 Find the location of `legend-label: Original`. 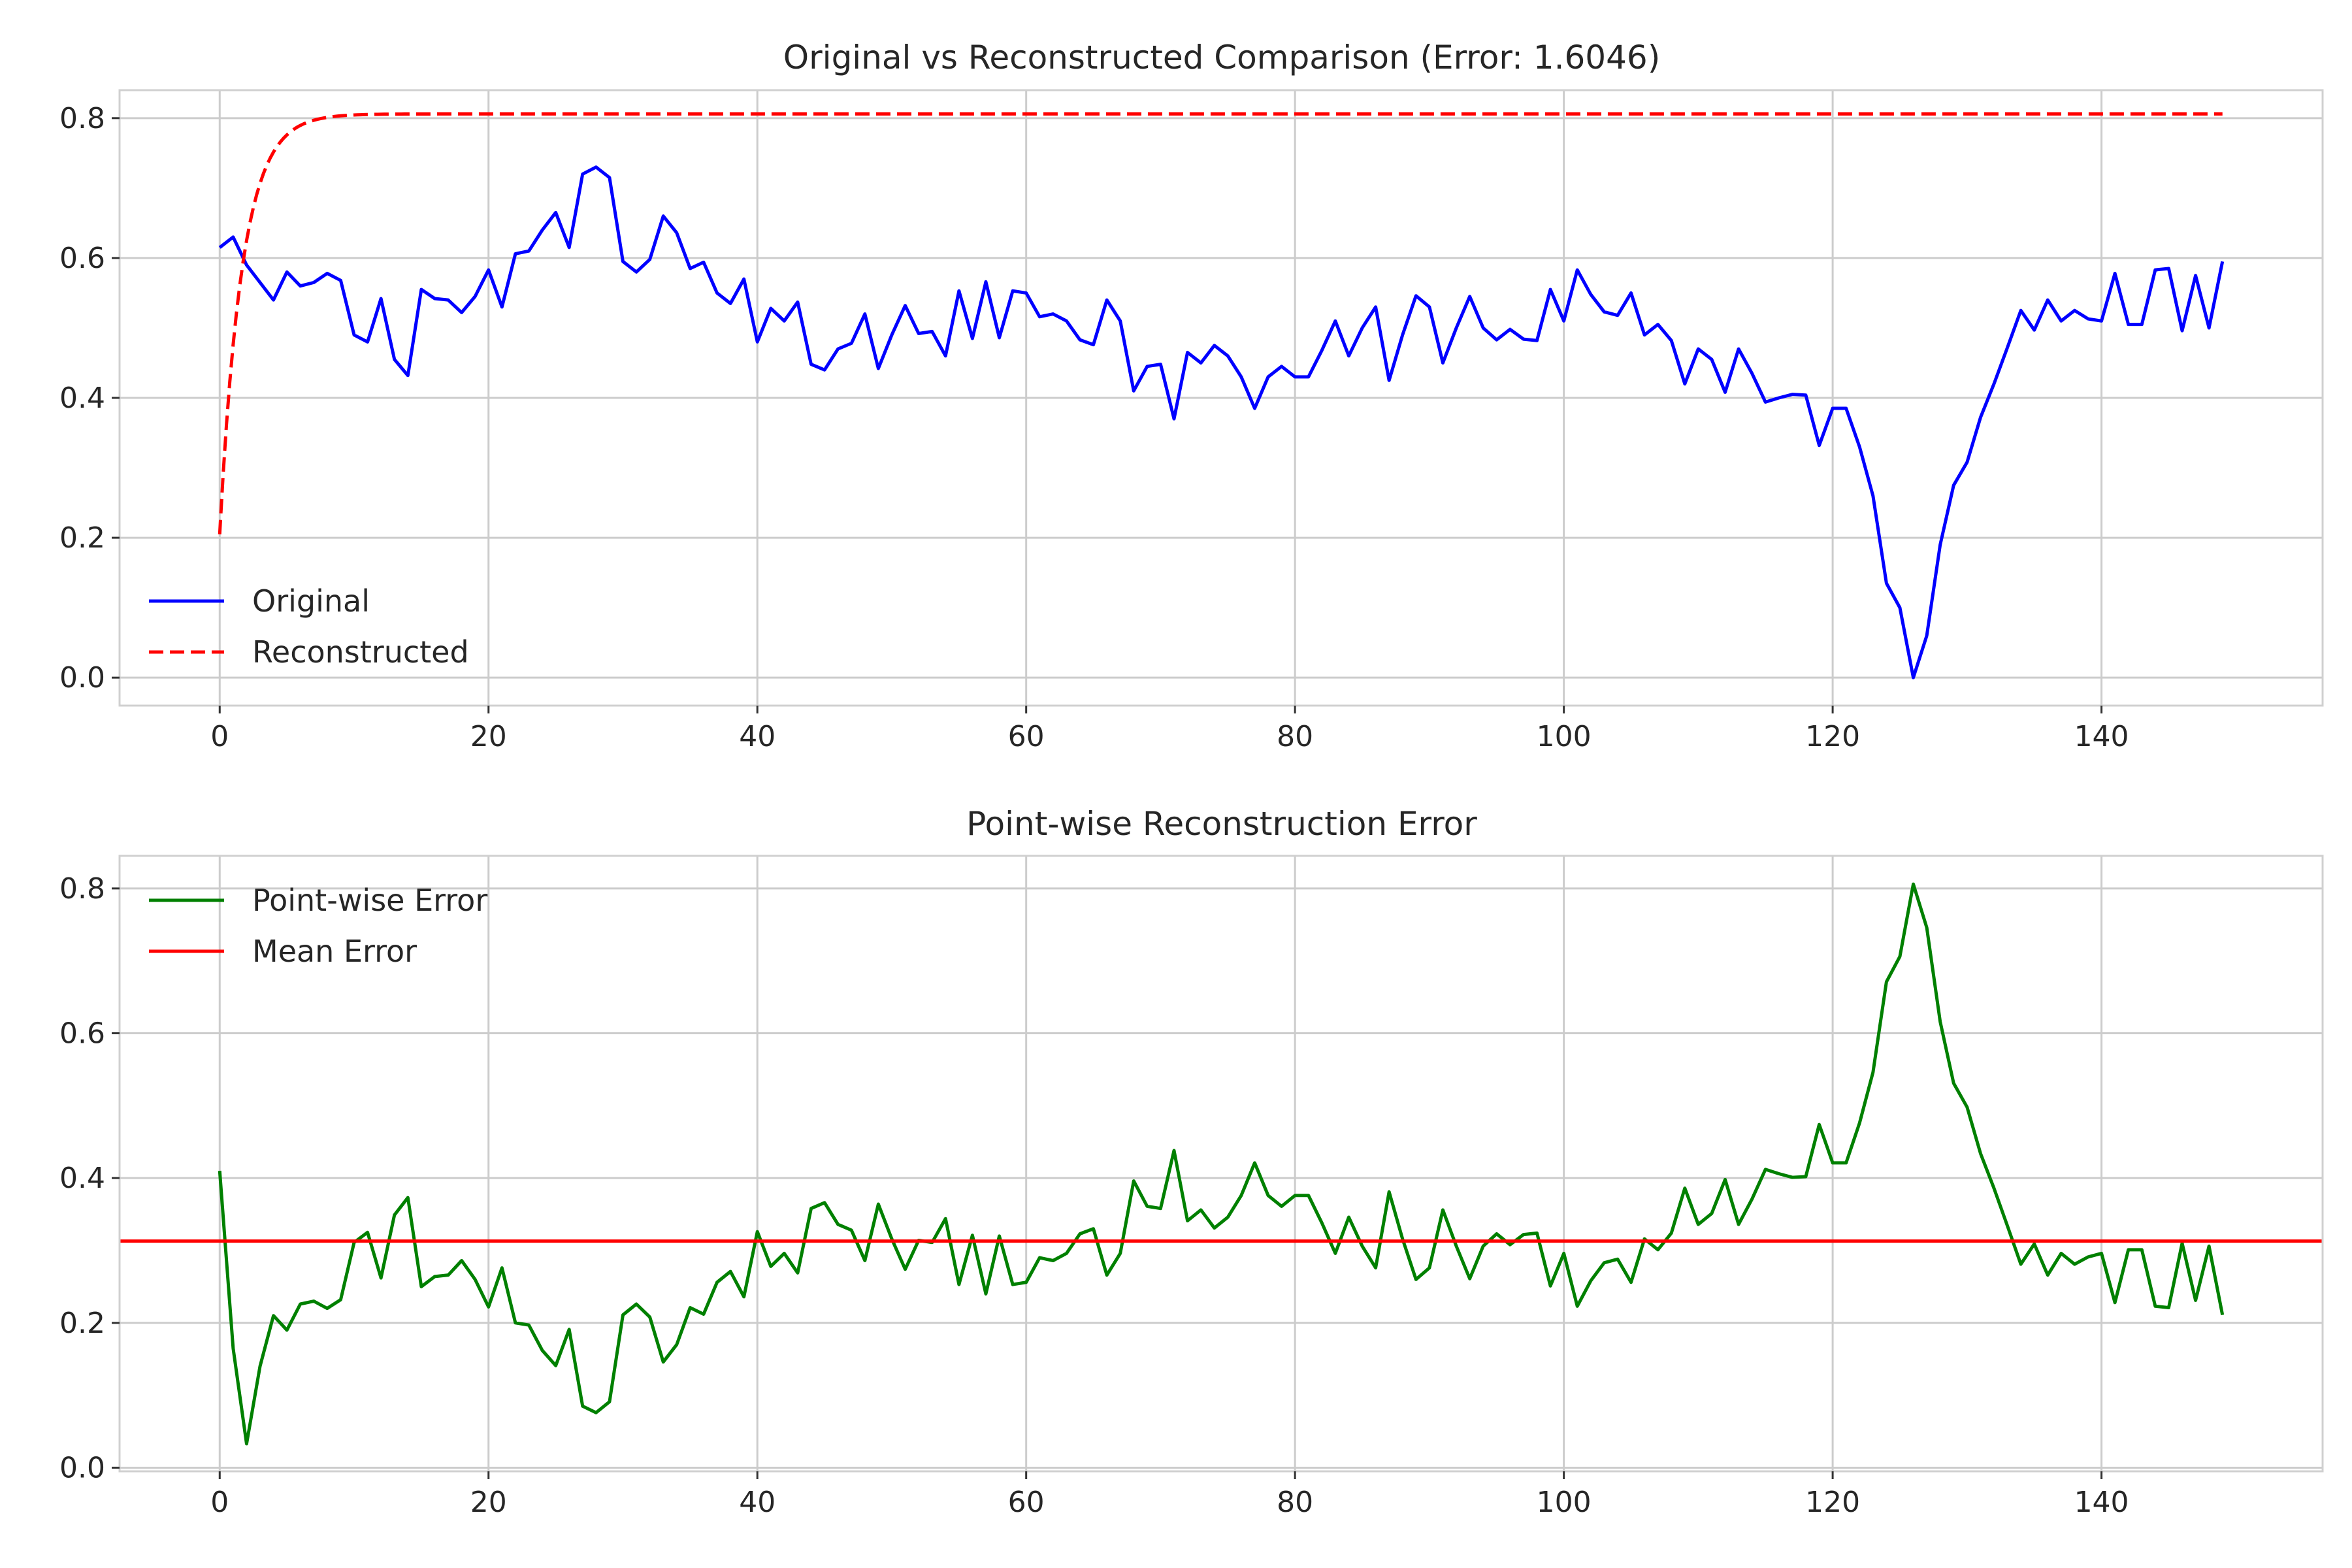

legend-label: Original is located at coordinates (311, 601).